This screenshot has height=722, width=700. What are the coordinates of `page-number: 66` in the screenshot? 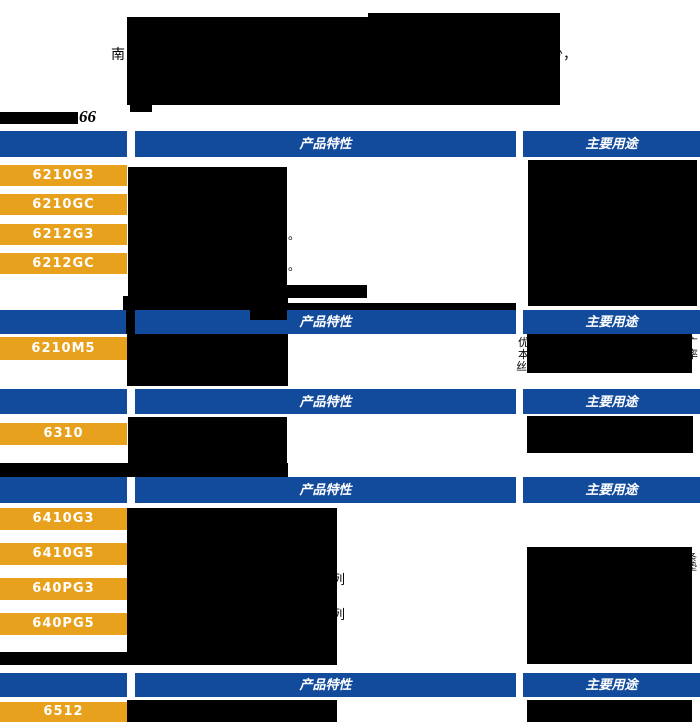 It's located at (87, 116).